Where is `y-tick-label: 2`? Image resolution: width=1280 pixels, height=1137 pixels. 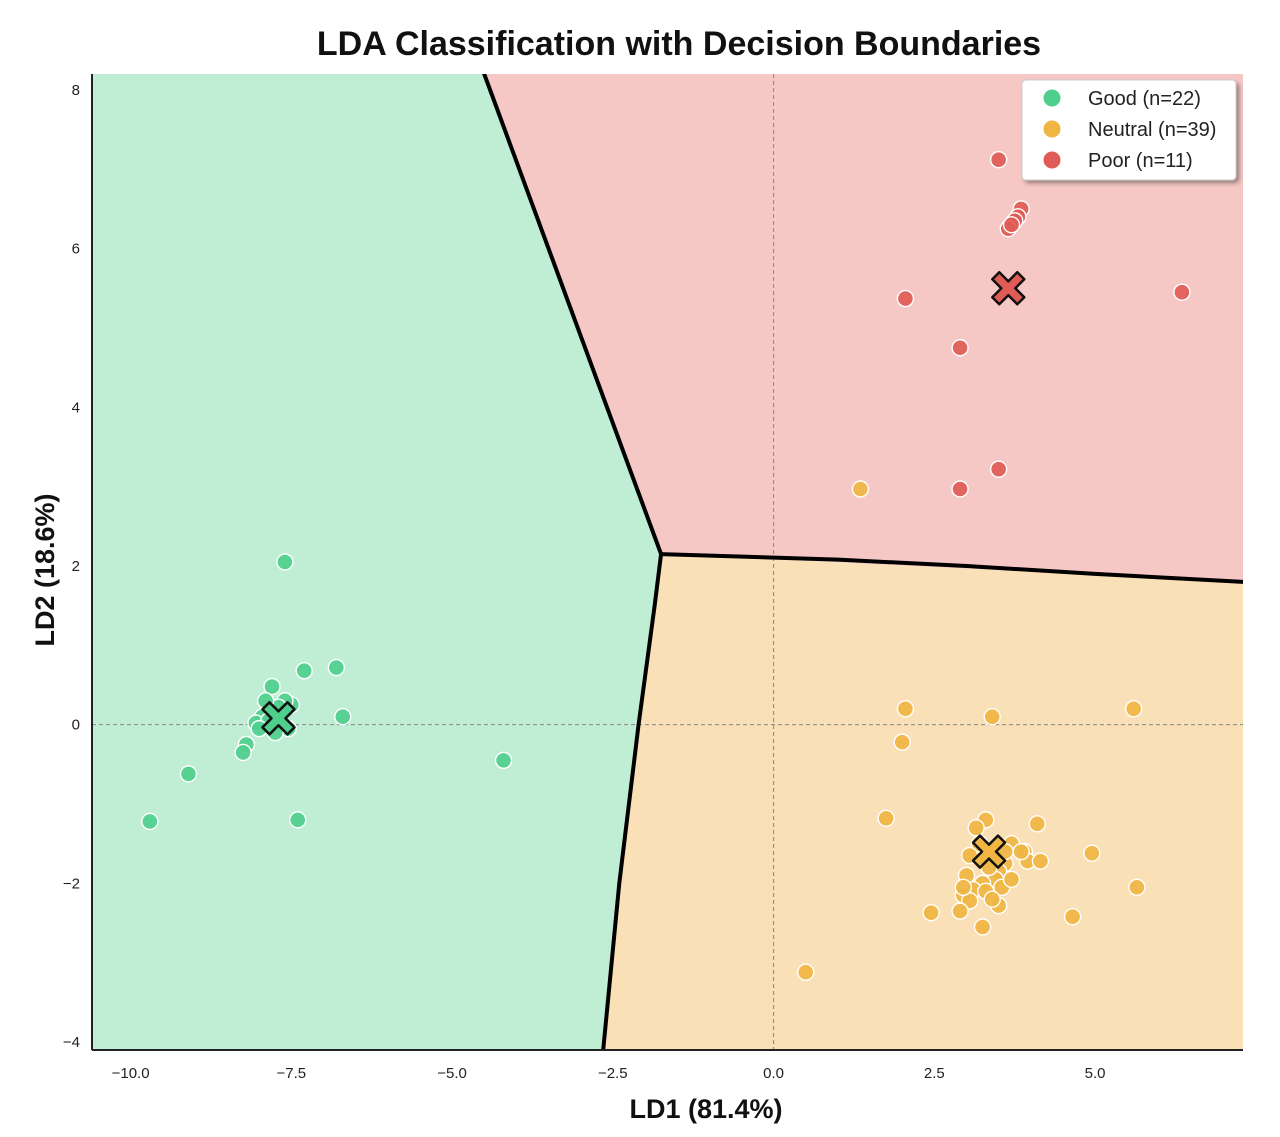
y-tick-label: 2 is located at coordinates (76, 566).